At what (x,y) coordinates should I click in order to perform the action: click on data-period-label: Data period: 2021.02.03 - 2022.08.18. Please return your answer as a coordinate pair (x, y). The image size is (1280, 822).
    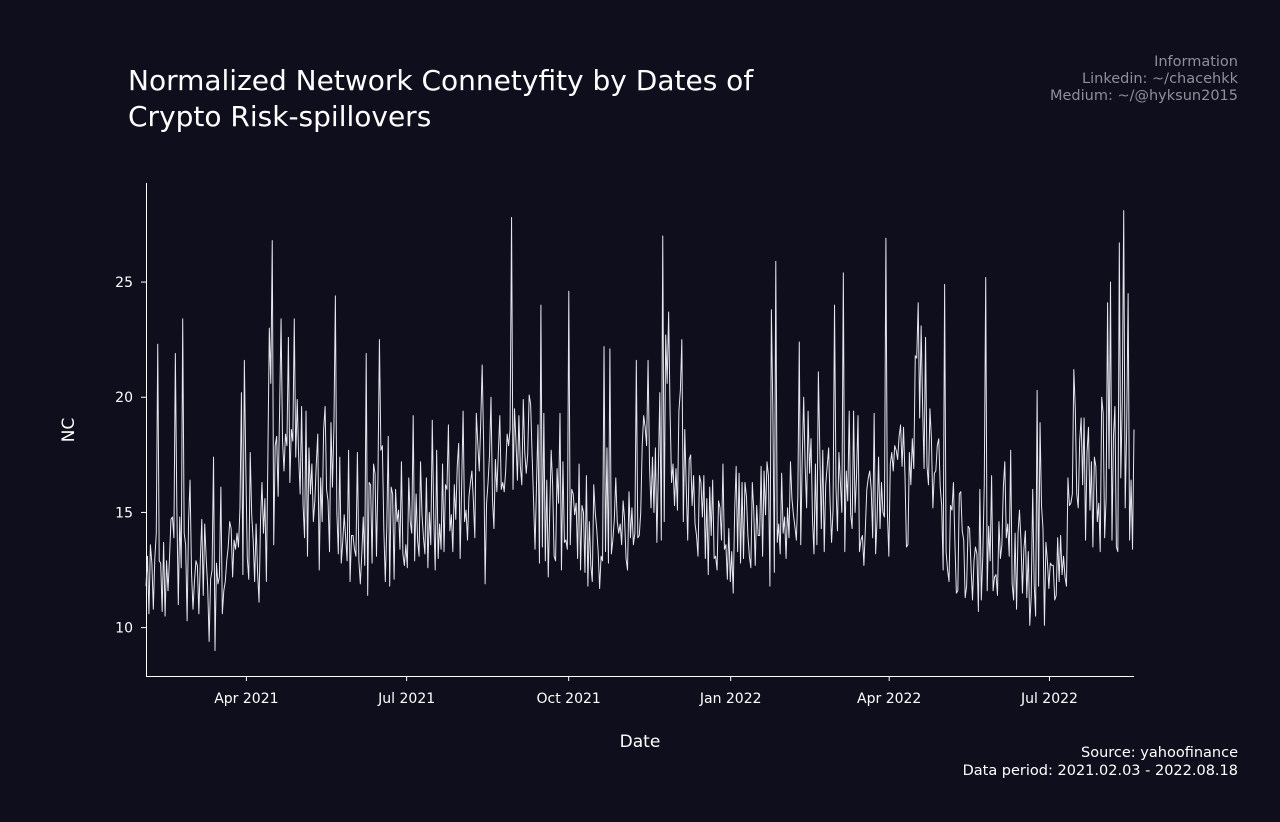
    Looking at the image, I should click on (1100, 771).